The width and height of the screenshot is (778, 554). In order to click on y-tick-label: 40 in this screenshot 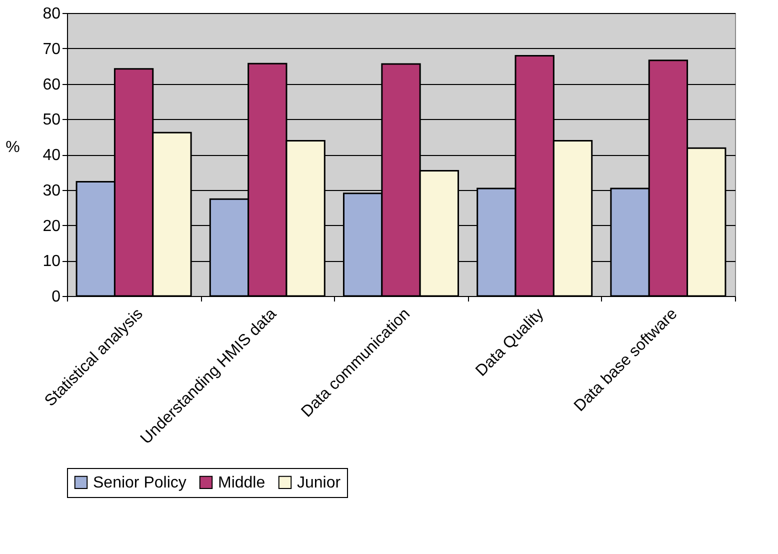, I will do `click(51, 155)`.